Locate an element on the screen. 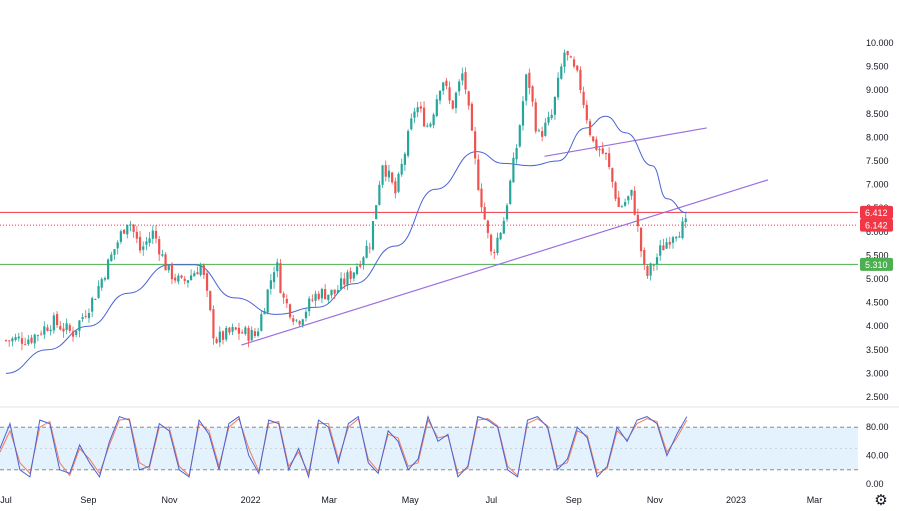 The width and height of the screenshot is (899, 511). price-tick-label: 8.500 is located at coordinates (877, 114).